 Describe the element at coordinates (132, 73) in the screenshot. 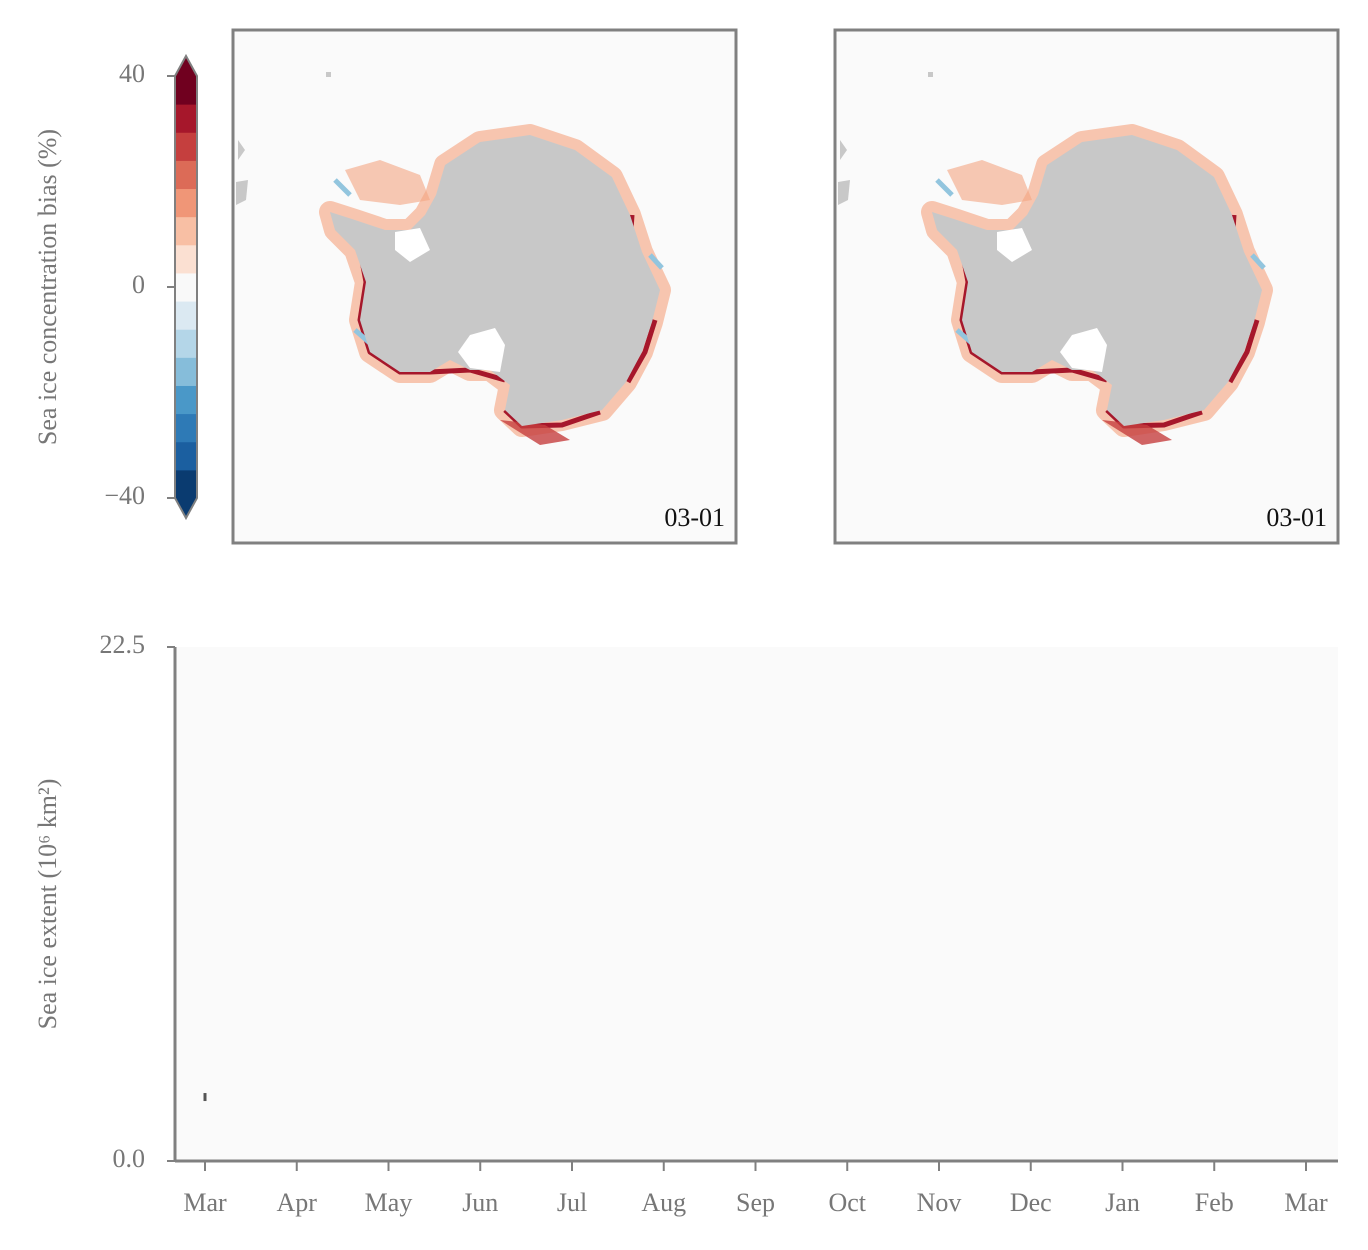

I see `y-tick-label: 40` at that location.